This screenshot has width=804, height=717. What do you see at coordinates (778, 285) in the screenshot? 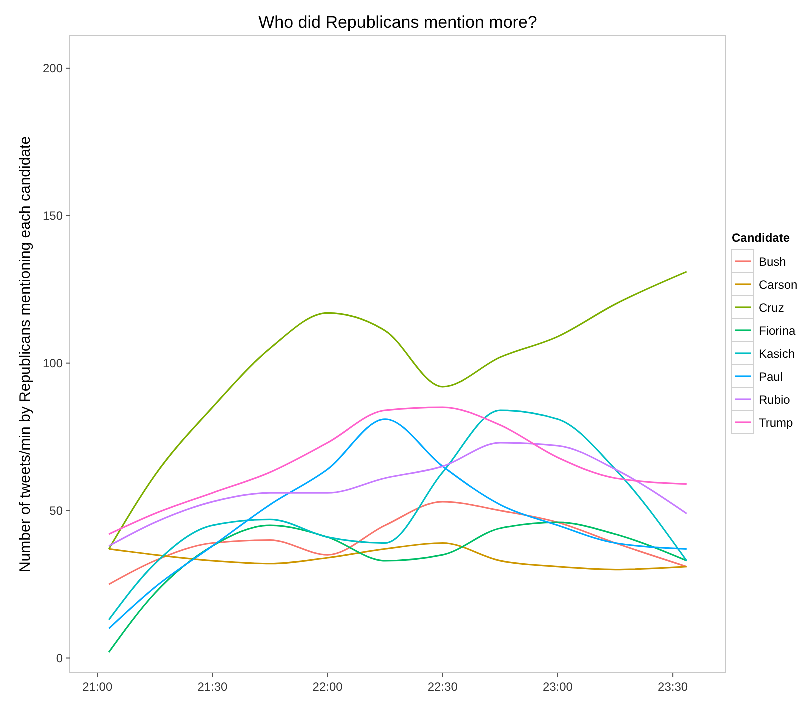
I see `legend-label: Carson` at bounding box center [778, 285].